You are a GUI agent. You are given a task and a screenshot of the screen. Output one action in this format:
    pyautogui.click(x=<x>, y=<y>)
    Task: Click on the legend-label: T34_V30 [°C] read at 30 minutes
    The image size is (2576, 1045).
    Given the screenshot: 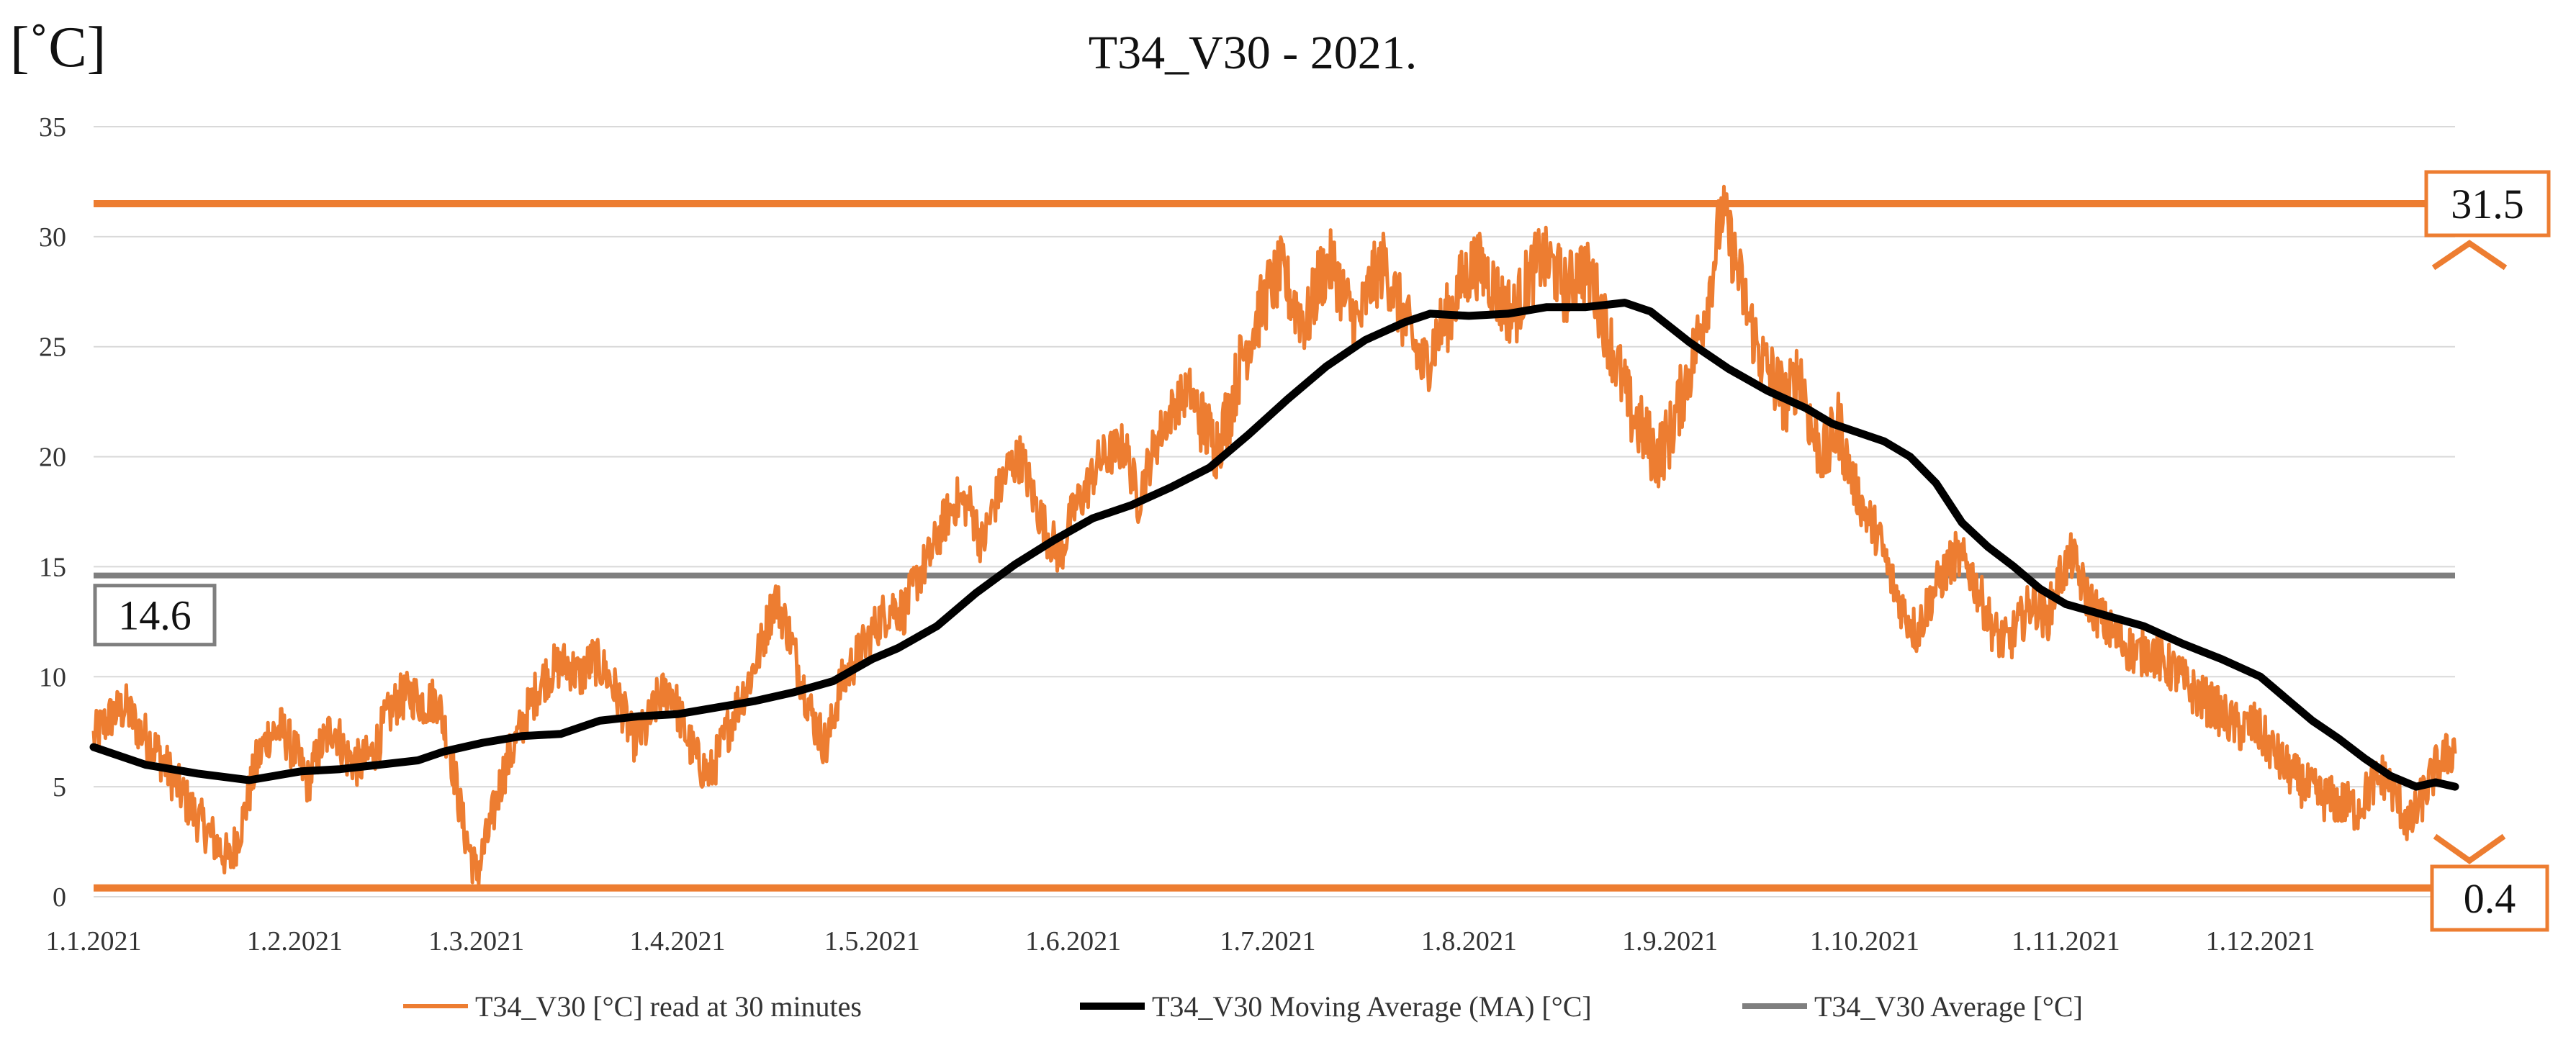 What is the action you would take?
    pyautogui.click(x=668, y=1007)
    